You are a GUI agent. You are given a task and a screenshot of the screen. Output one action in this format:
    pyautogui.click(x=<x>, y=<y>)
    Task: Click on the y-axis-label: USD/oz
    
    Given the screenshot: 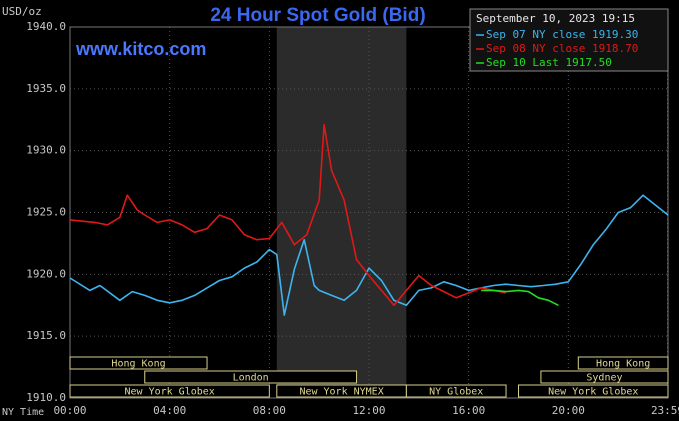 What is the action you would take?
    pyautogui.click(x=22, y=11)
    